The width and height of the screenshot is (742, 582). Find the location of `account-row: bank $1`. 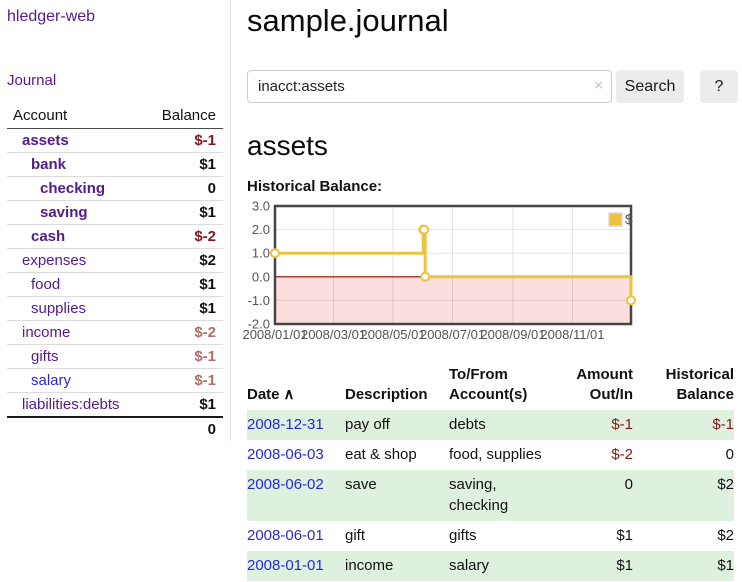

account-row: bank $1 is located at coordinates (115, 164).